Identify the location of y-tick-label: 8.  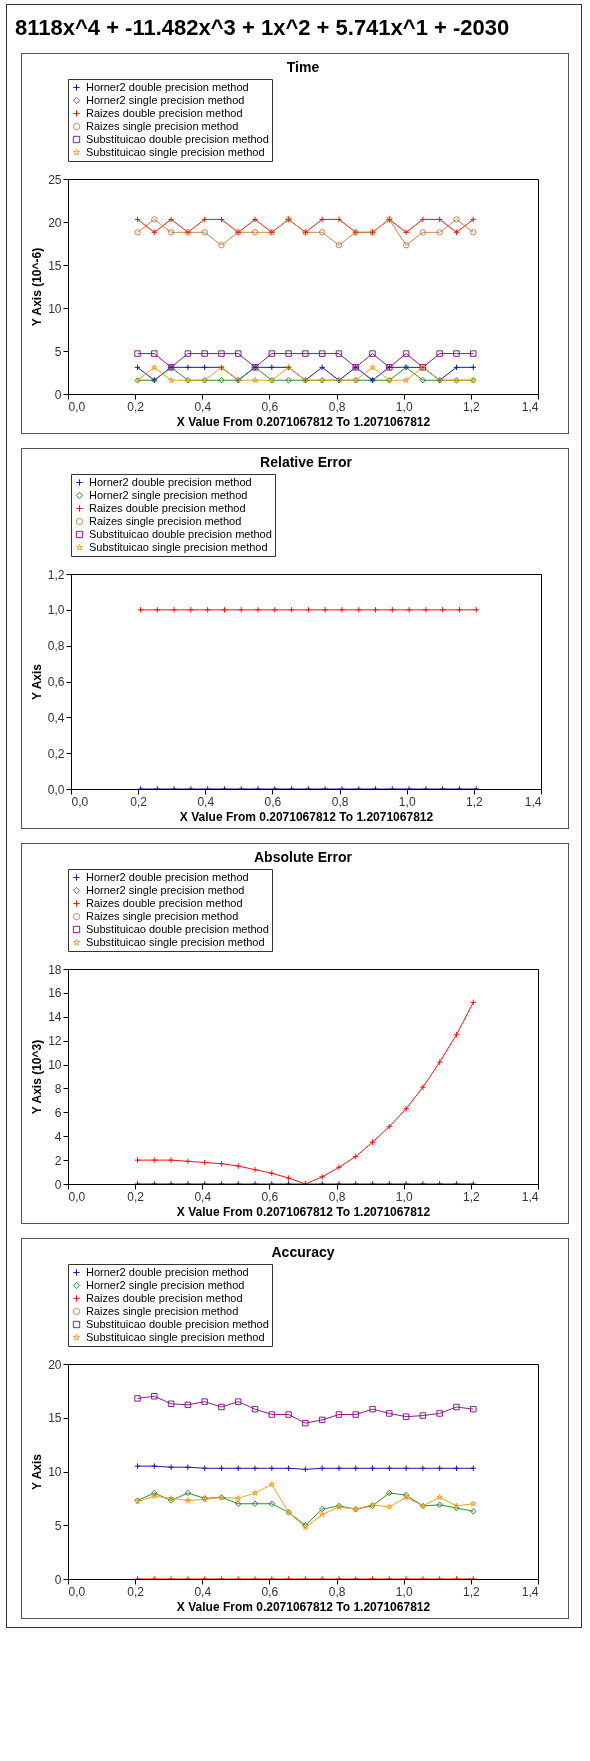
(58, 1088).